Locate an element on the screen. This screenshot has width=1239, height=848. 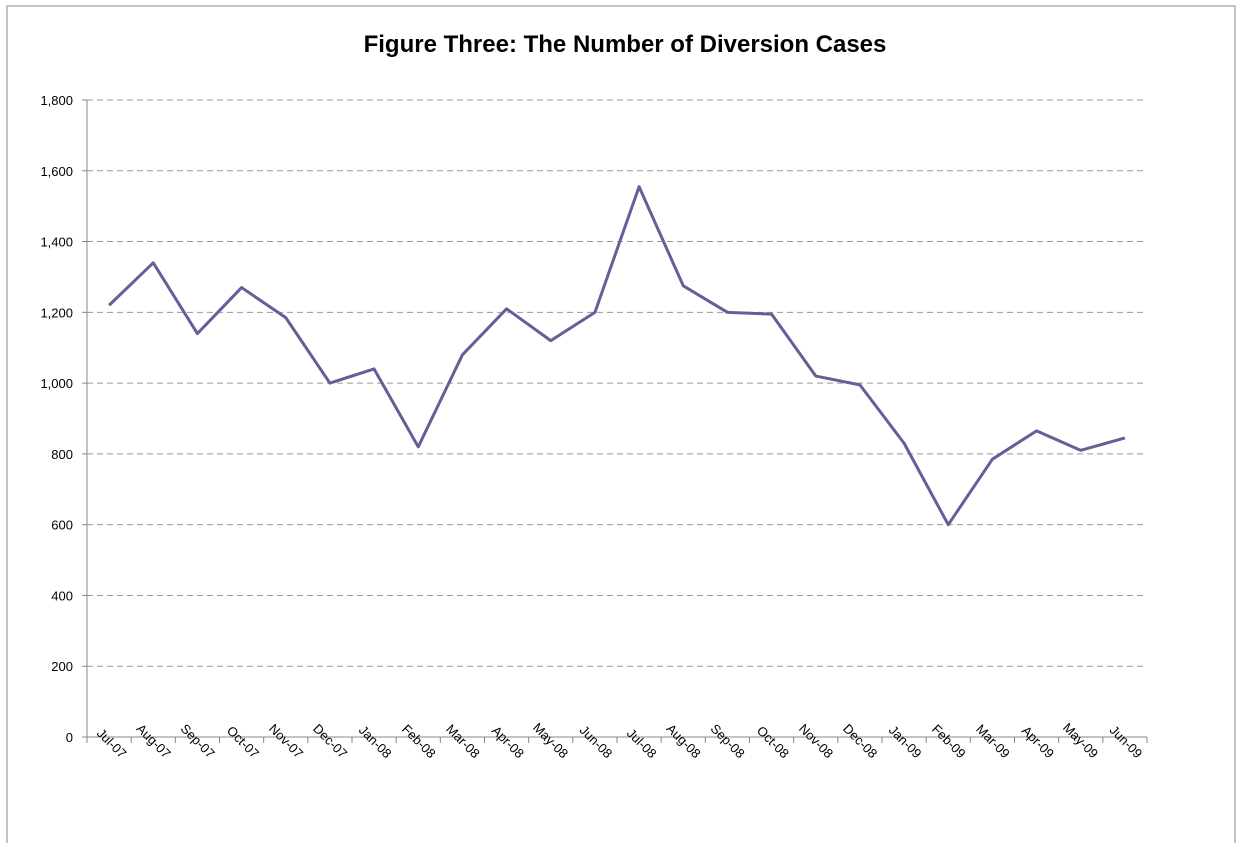
y-tick-label: 0 is located at coordinates (69, 737).